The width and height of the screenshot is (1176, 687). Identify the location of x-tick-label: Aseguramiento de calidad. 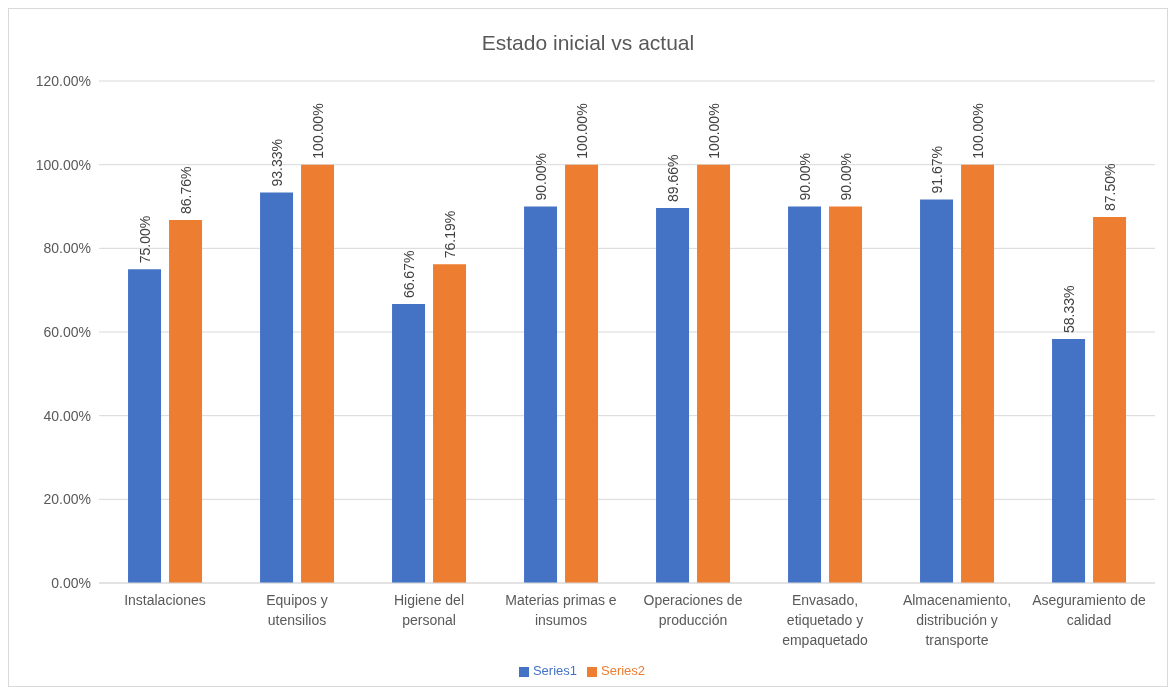
(1089, 610).